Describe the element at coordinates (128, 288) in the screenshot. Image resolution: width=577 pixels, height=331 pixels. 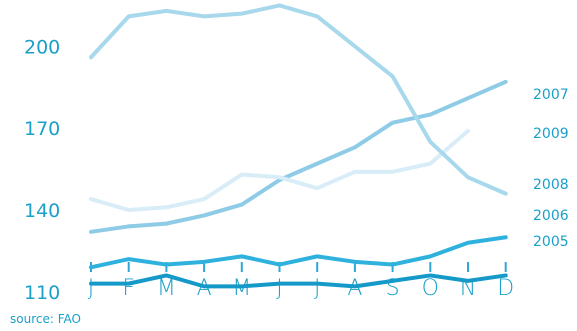
I see `x-tick-label: F` at that location.